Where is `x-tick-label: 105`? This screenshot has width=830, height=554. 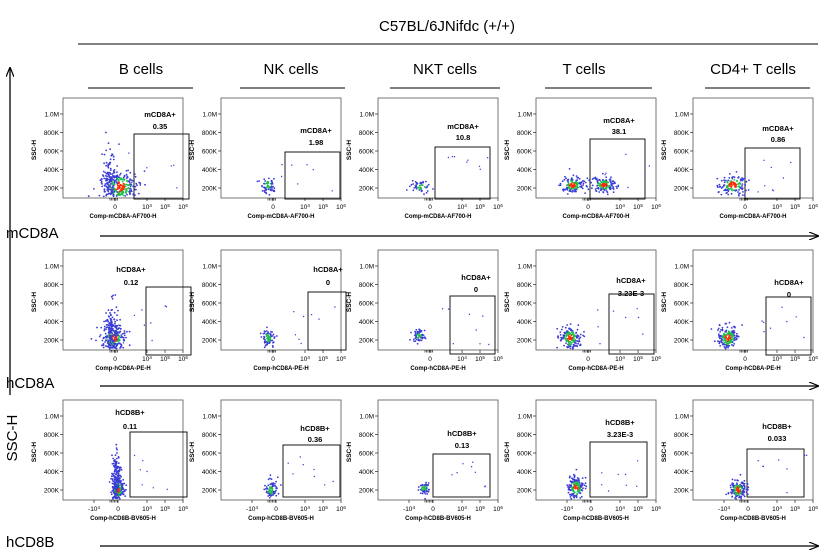 x-tick-label: 105 is located at coordinates (165, 509).